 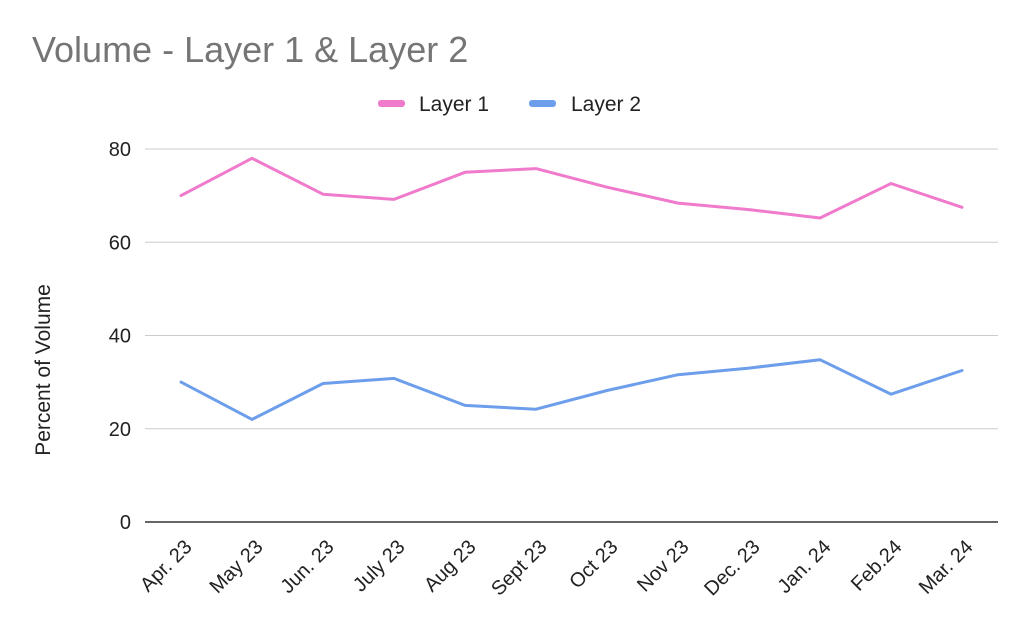 What do you see at coordinates (250, 49) in the screenshot?
I see `chart-title: Volume - Layer 1 & Layer 2` at bounding box center [250, 49].